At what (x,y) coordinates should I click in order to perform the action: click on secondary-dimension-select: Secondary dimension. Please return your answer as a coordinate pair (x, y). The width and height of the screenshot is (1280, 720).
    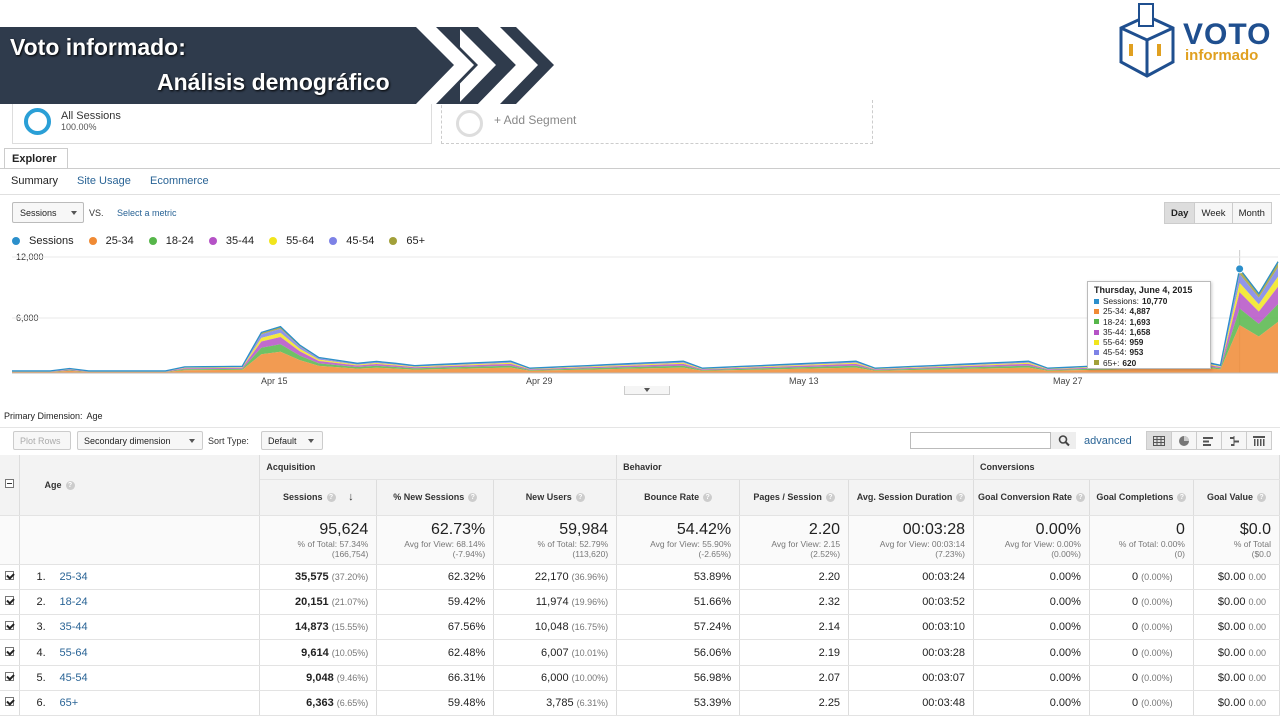
    Looking at the image, I should click on (140, 440).